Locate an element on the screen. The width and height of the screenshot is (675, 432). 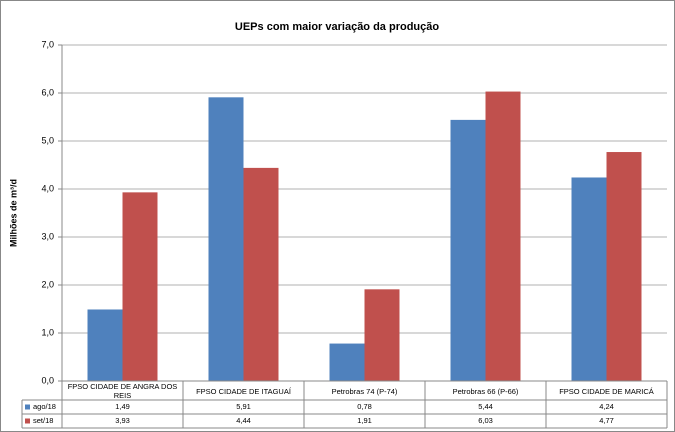
table-value: 4,44 is located at coordinates (243, 420).